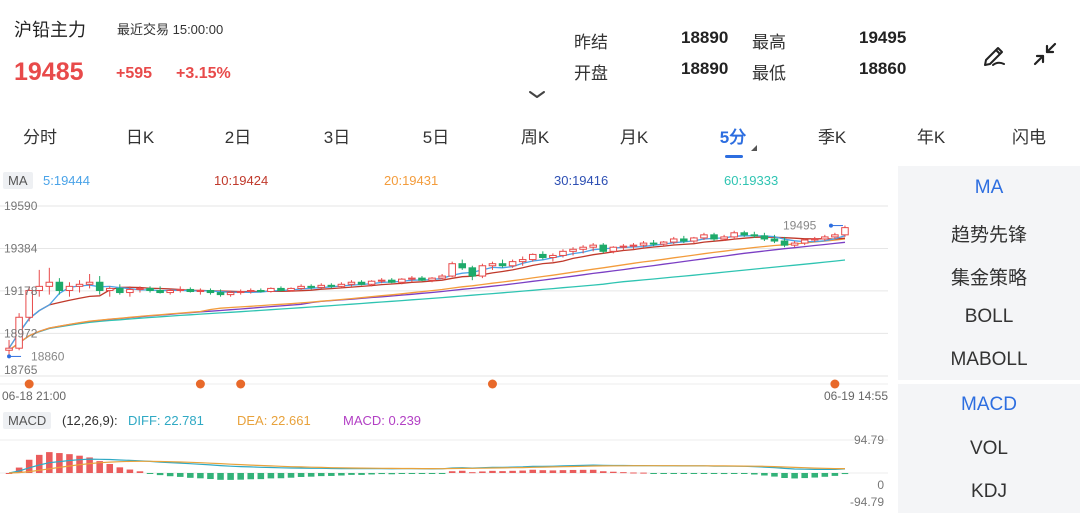  Describe the element at coordinates (880, 485) in the screenshot. I see `macd-tick-label: 0` at that location.